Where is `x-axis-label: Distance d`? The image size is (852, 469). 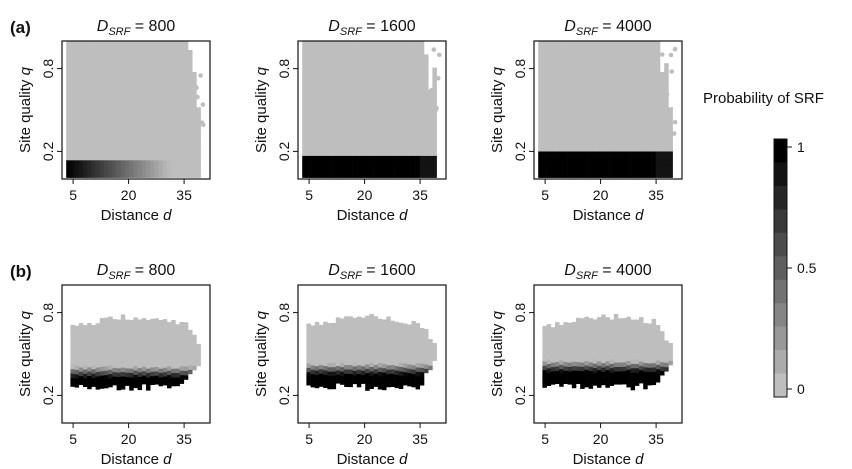
x-axis-label: Distance d is located at coordinates (137, 459).